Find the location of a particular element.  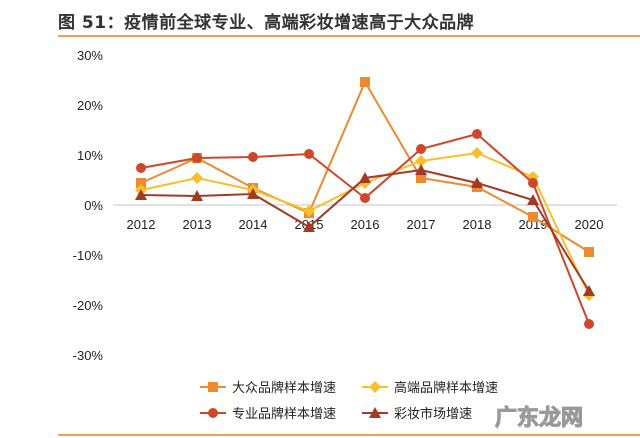

y-tick-label: -10% is located at coordinates (88, 255).